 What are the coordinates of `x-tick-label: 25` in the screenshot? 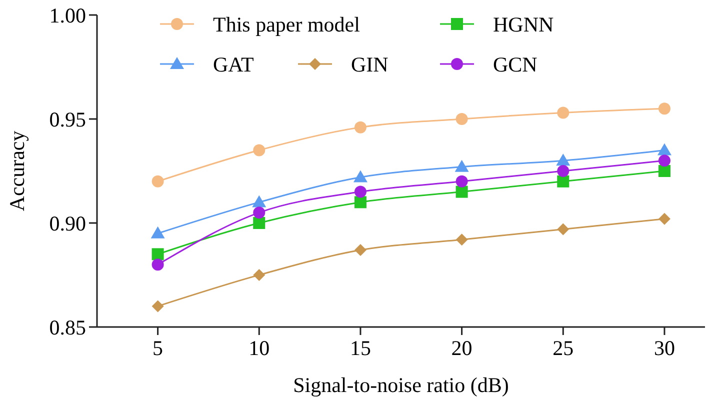 It's located at (563, 348).